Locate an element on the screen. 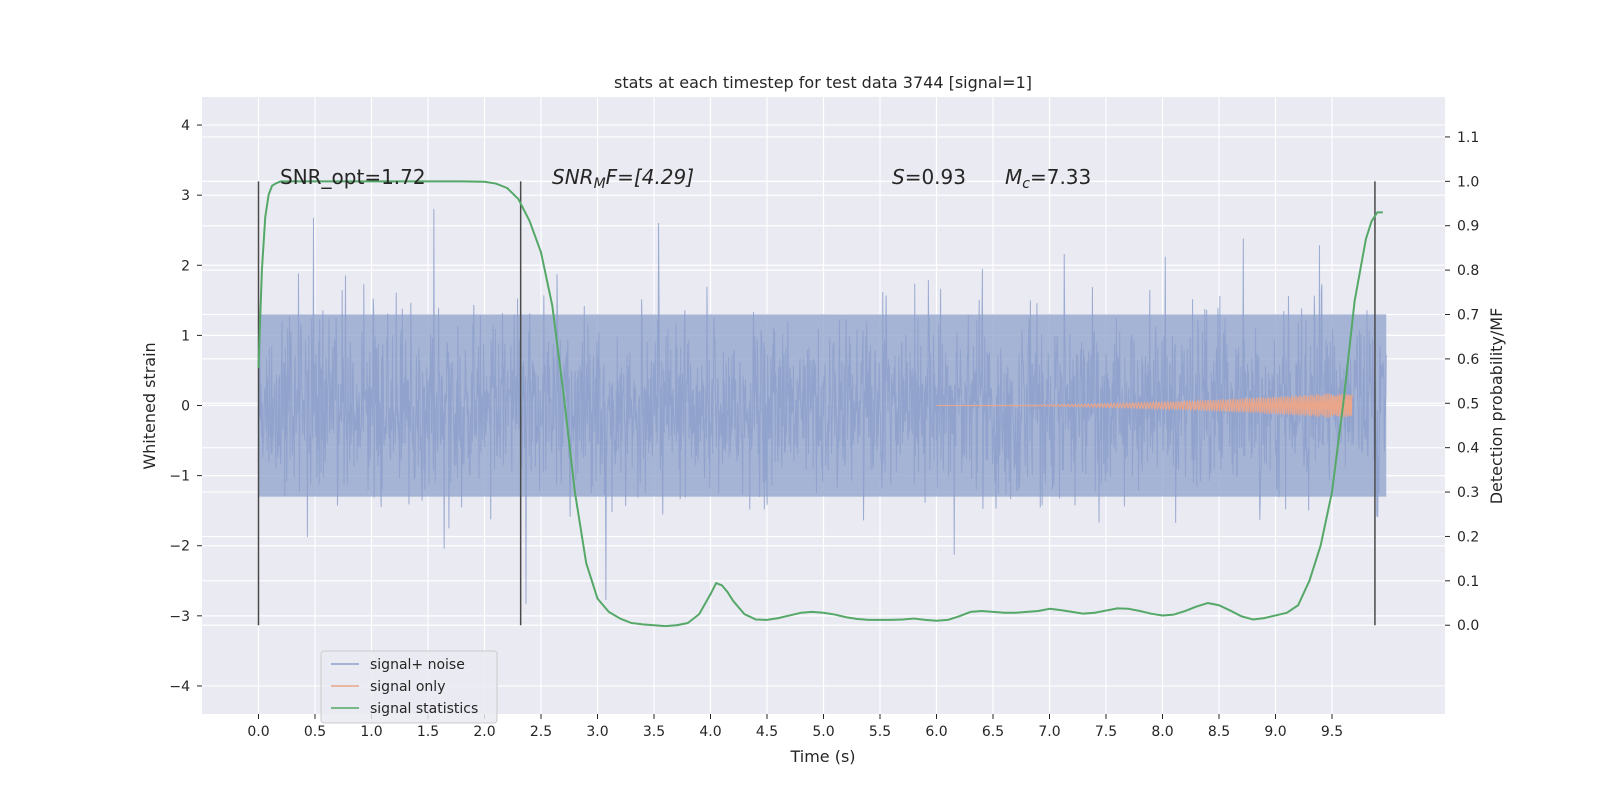  legend-label-signal-only: signal only is located at coordinates (407, 687).